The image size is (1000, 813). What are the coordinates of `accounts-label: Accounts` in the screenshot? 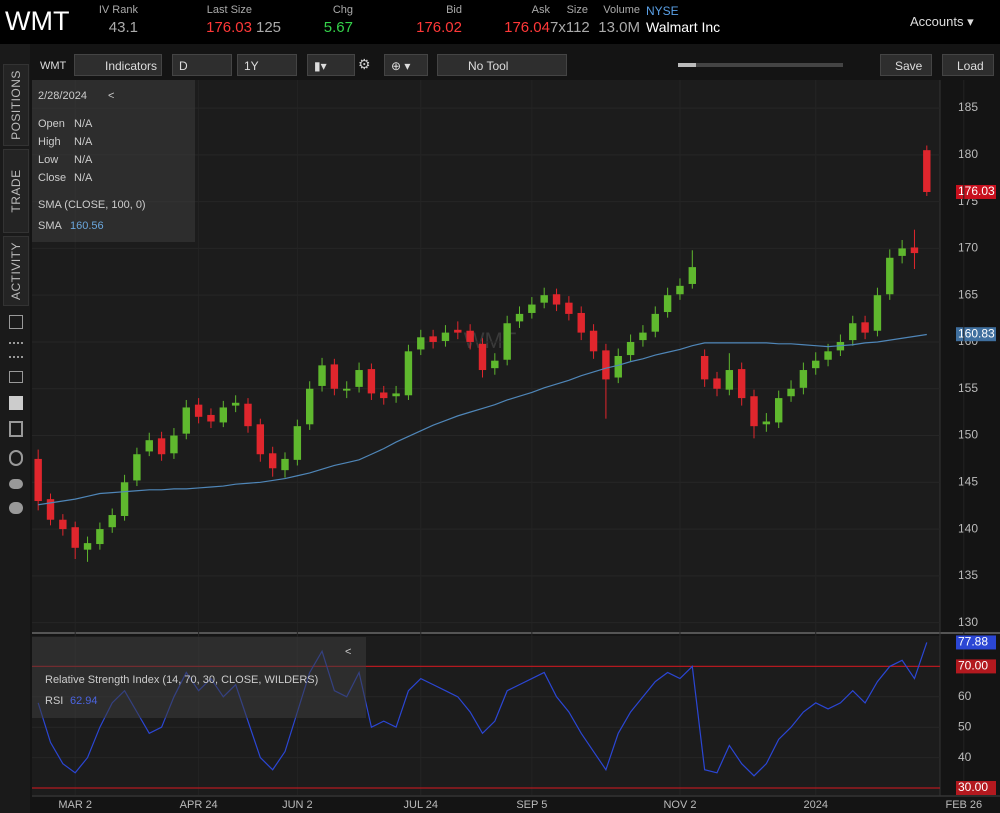 It's located at (937, 21).